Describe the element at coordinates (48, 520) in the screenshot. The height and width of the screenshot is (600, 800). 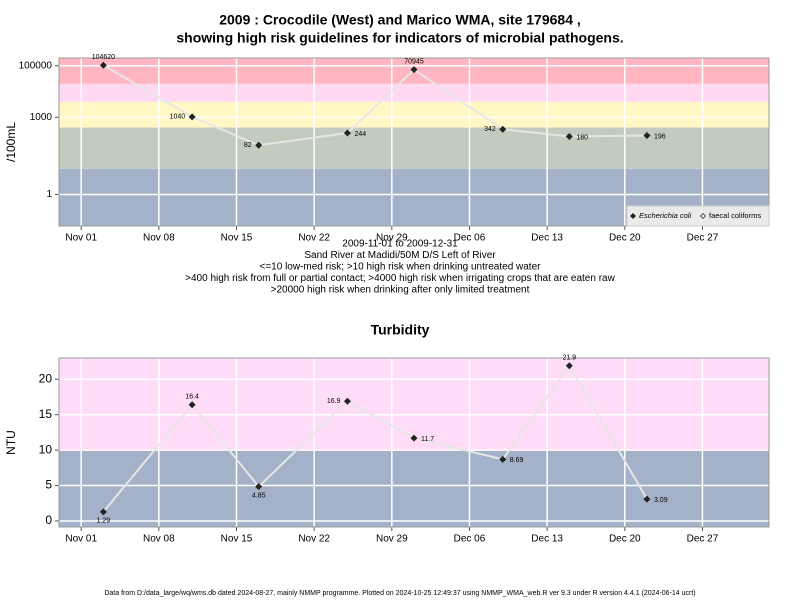
I see `y-tick-label: 0` at that location.